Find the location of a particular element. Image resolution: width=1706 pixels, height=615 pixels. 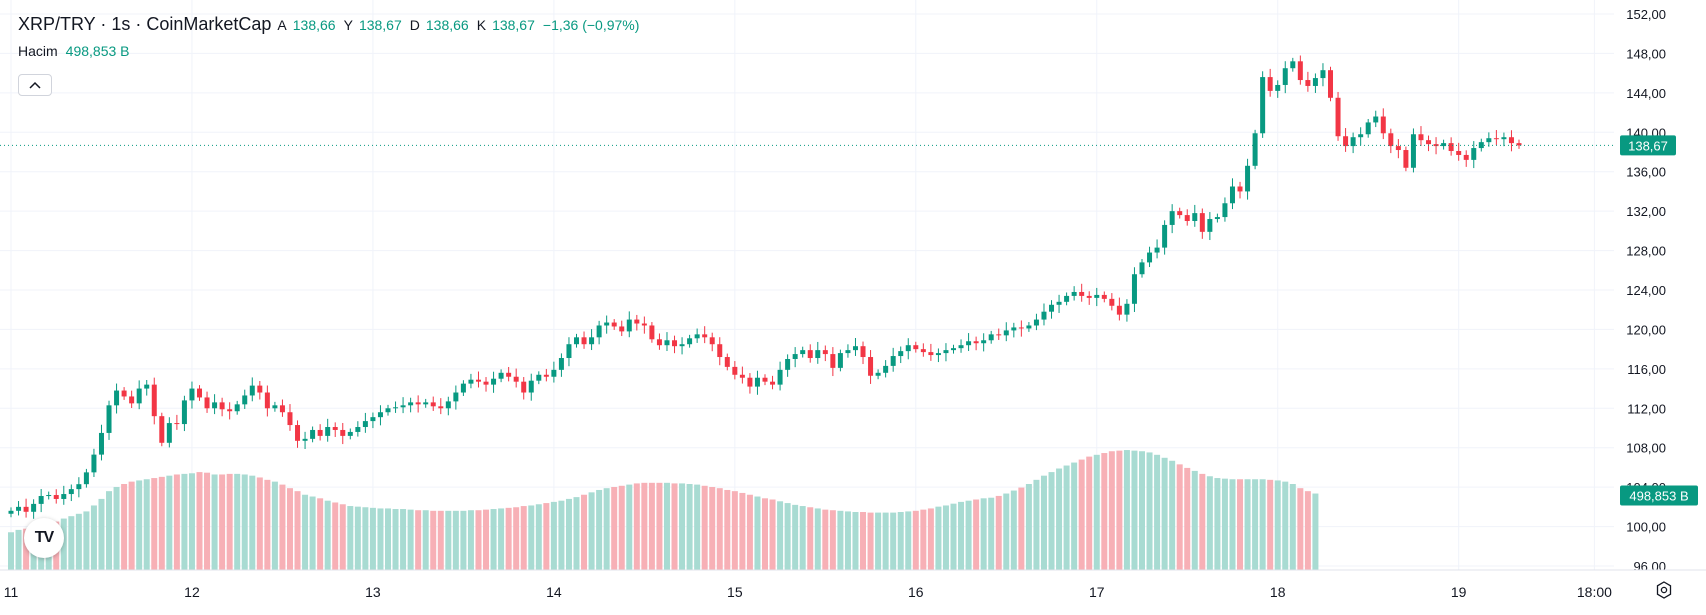

volume-label: Hacim is located at coordinates (38, 51).